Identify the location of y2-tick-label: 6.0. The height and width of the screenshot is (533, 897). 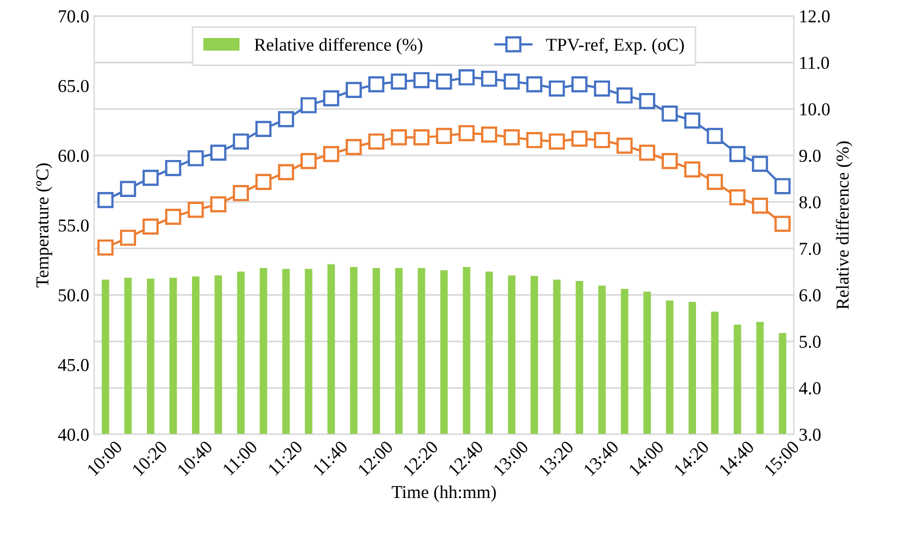
(810, 295).